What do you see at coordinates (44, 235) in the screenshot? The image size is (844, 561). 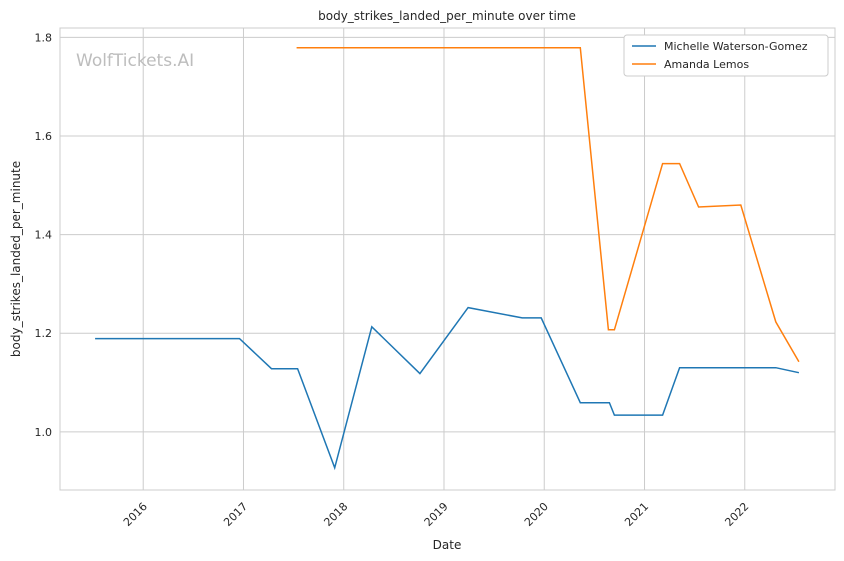 I see `y-tick-label: 1.4` at bounding box center [44, 235].